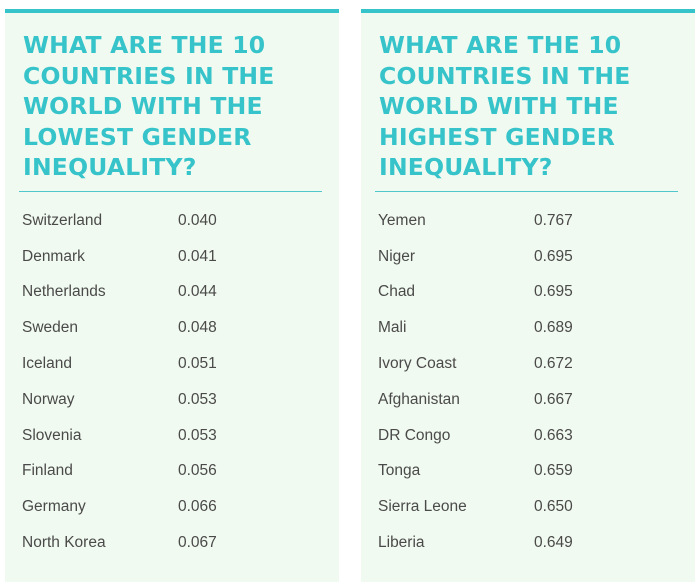 This screenshot has width=700, height=582. I want to click on country-row: Mali 0.689, so click(528, 328).